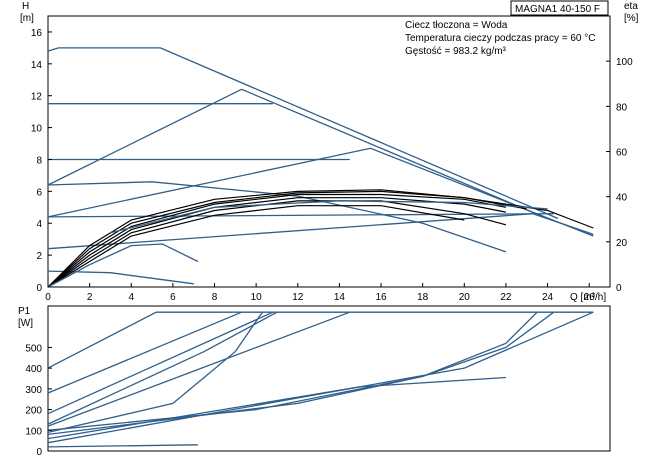 The image size is (656, 460). What do you see at coordinates (39, 288) in the screenshot?
I see `head-tick-label-0: 0` at bounding box center [39, 288].